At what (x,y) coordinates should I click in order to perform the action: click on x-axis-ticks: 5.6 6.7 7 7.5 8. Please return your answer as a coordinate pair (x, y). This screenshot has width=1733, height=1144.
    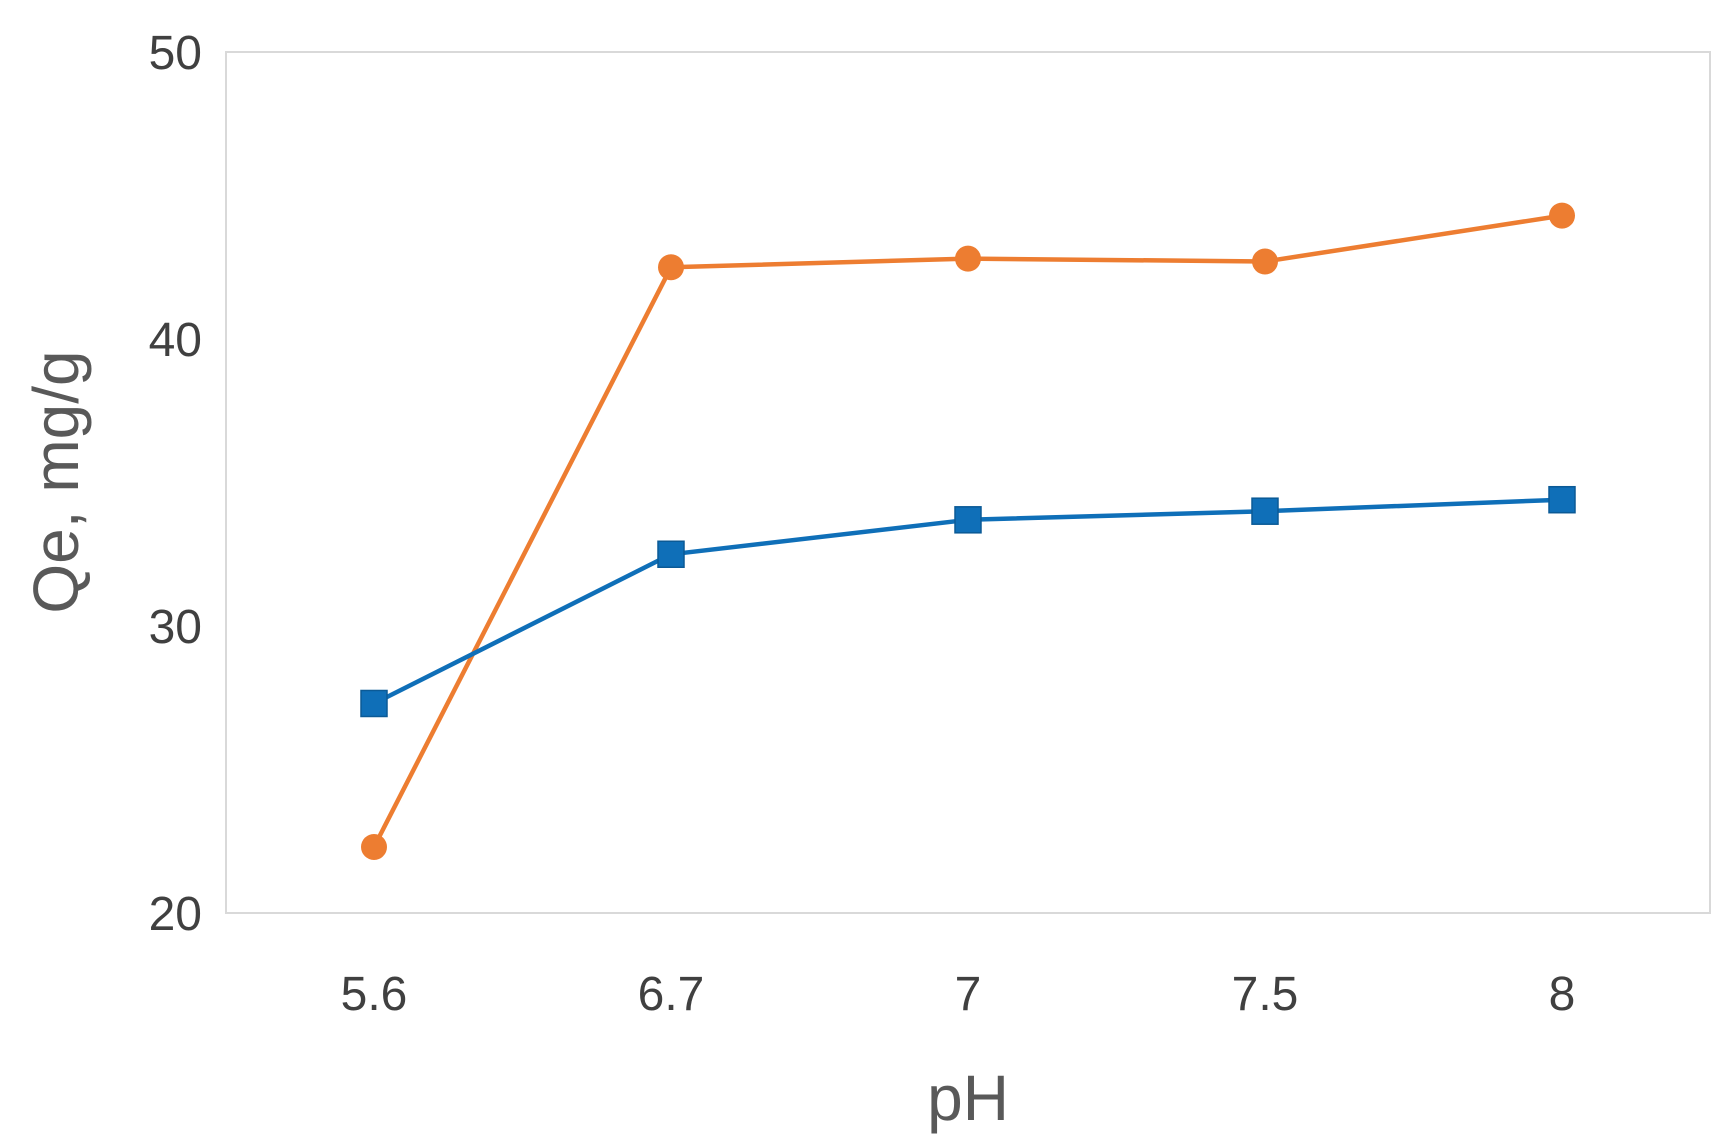
    Looking at the image, I should click on (958, 994).